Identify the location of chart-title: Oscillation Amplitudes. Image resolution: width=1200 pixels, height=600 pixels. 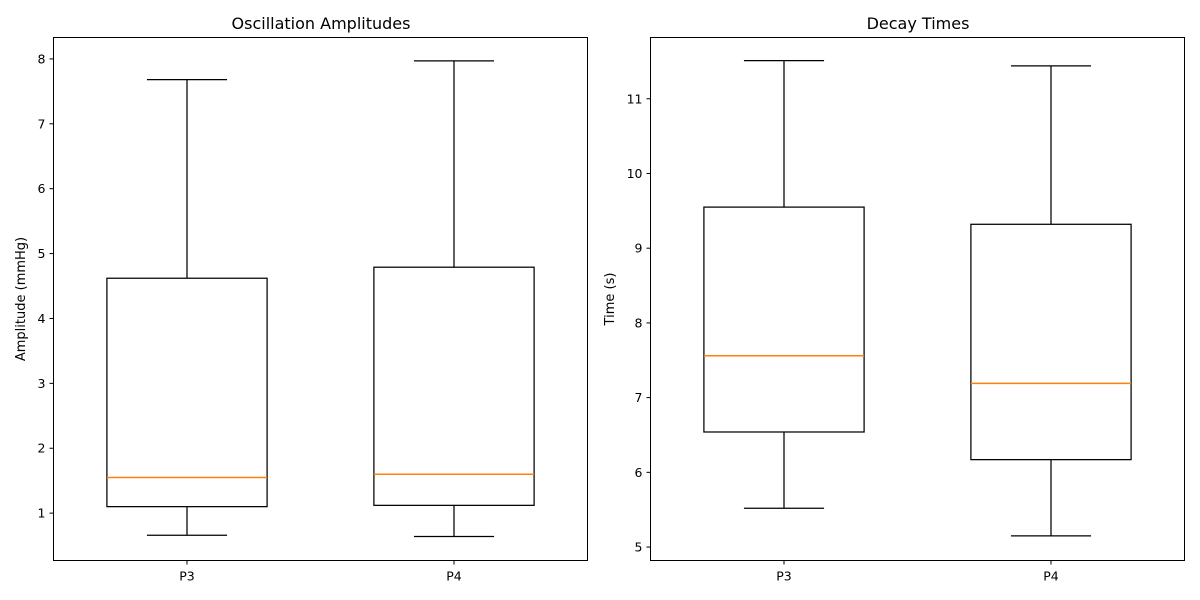
(321, 23).